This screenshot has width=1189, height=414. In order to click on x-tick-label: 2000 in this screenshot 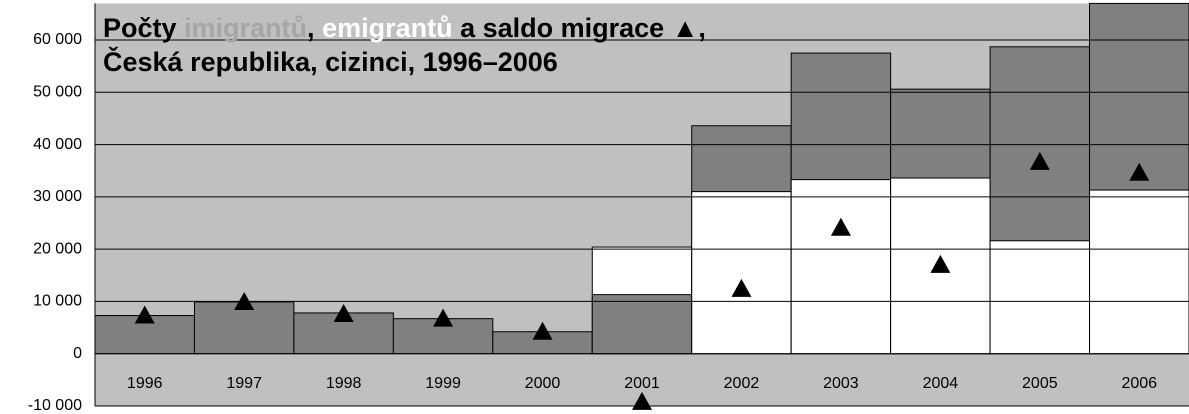, I will do `click(543, 383)`.